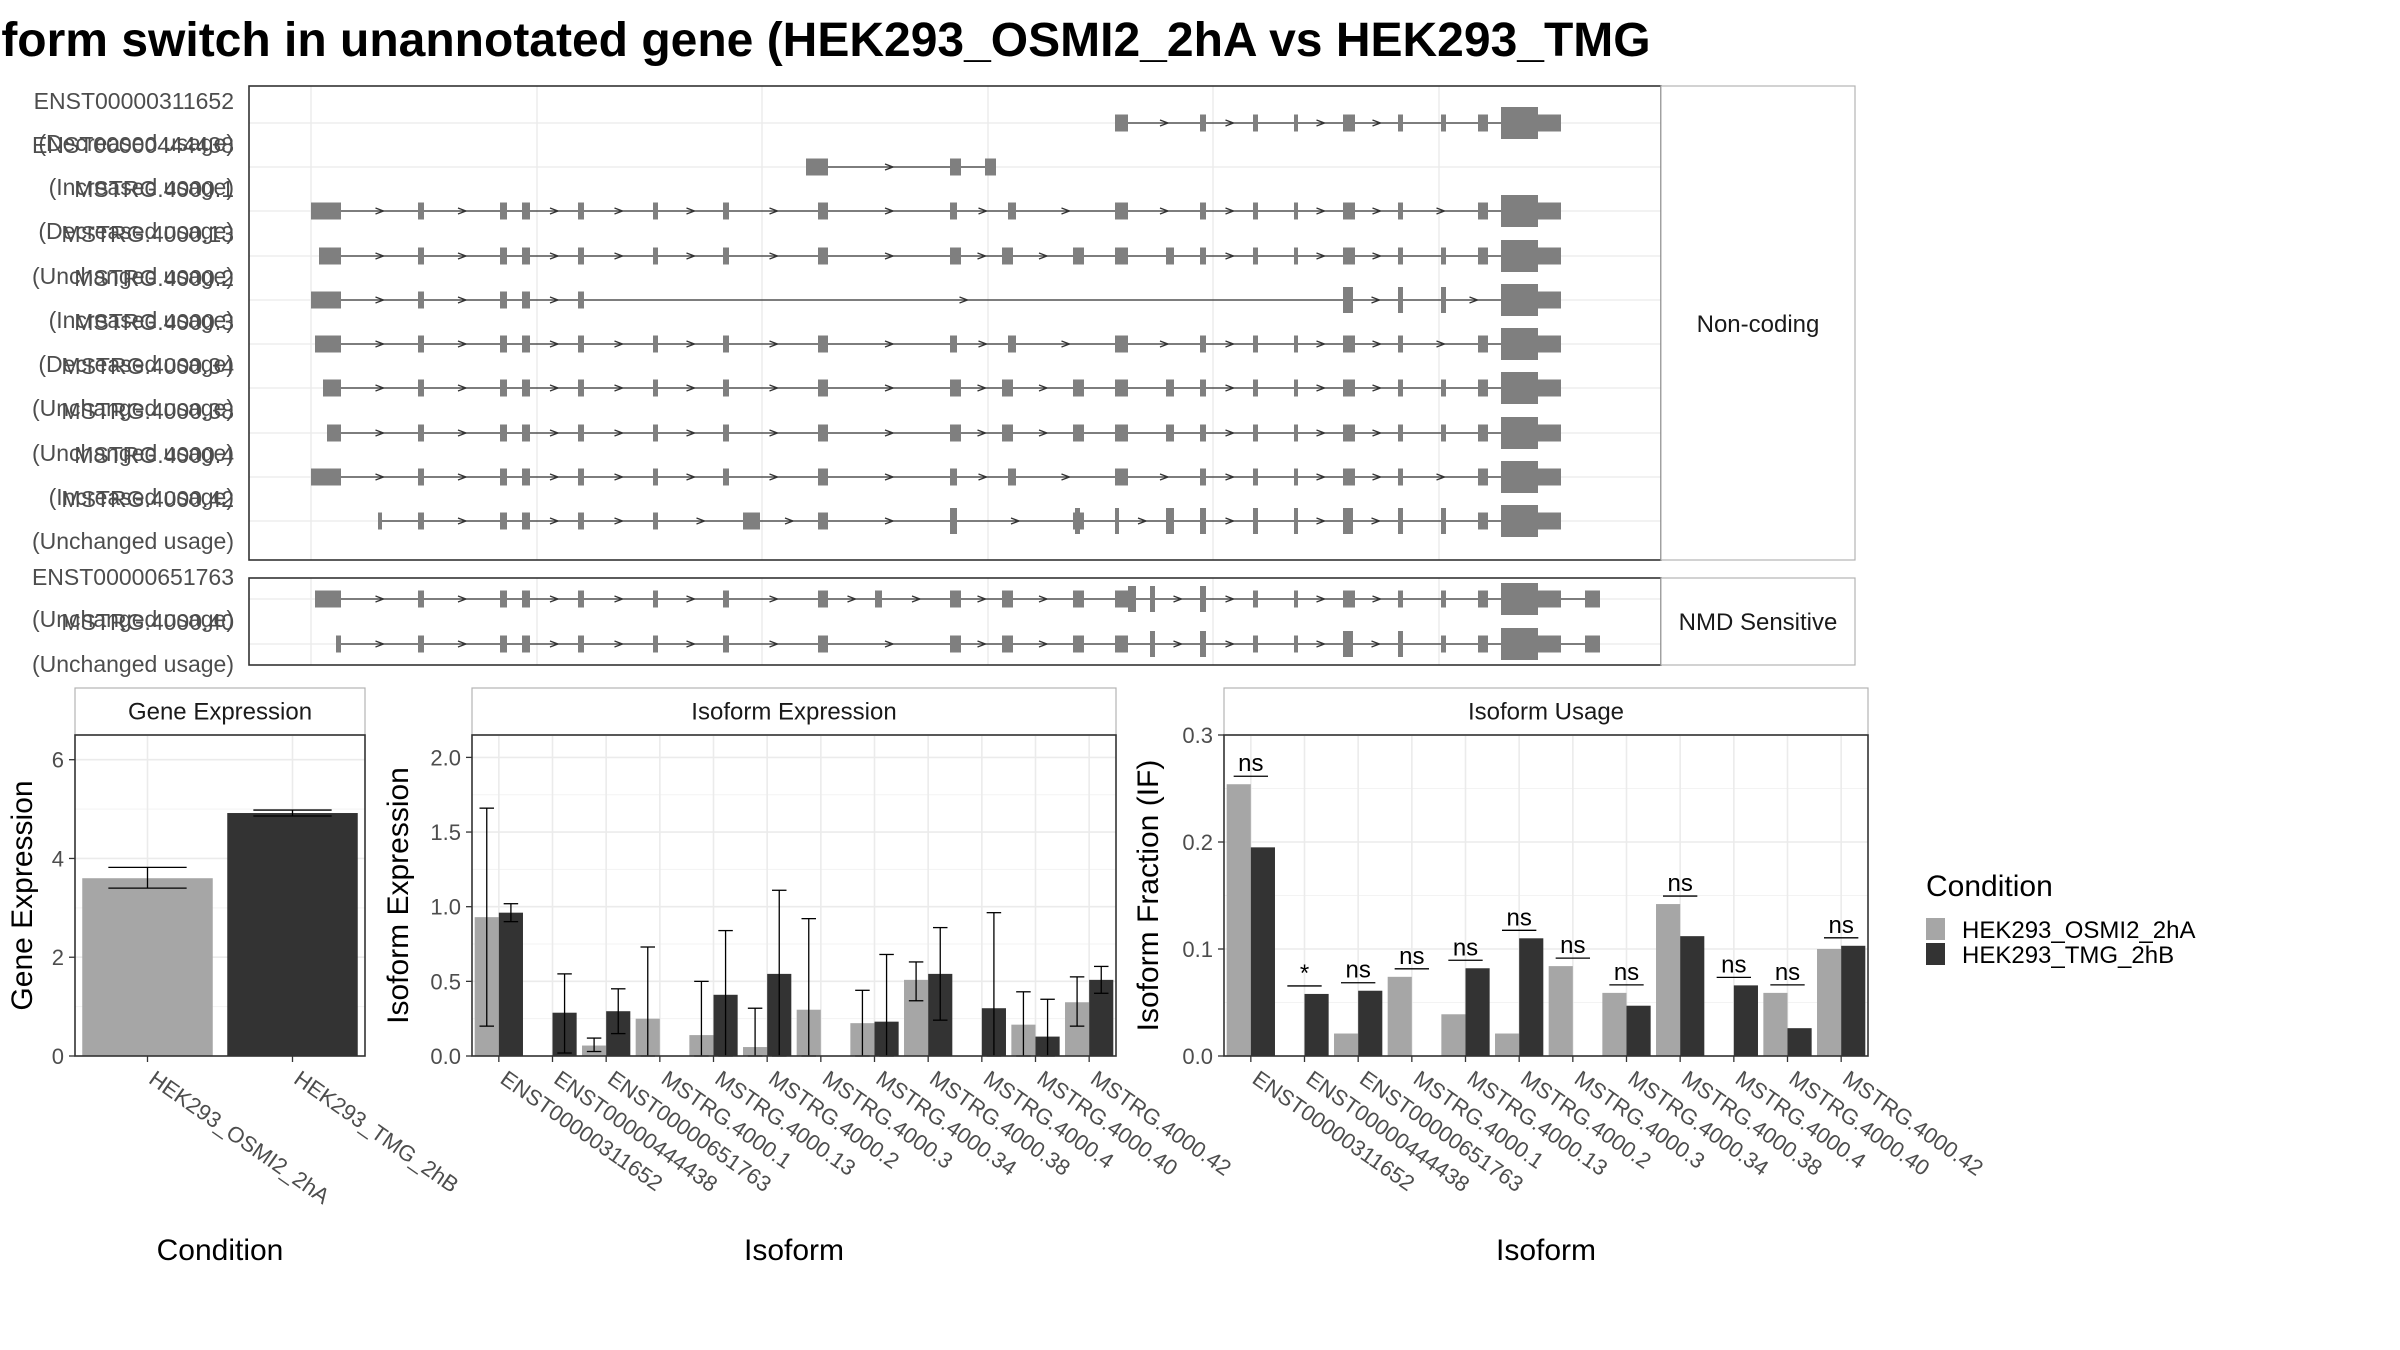 The height and width of the screenshot is (1350, 2400). What do you see at coordinates (2078, 930) in the screenshot?
I see `legend-label-condA: HEK293_OSMI2_2hA` at bounding box center [2078, 930].